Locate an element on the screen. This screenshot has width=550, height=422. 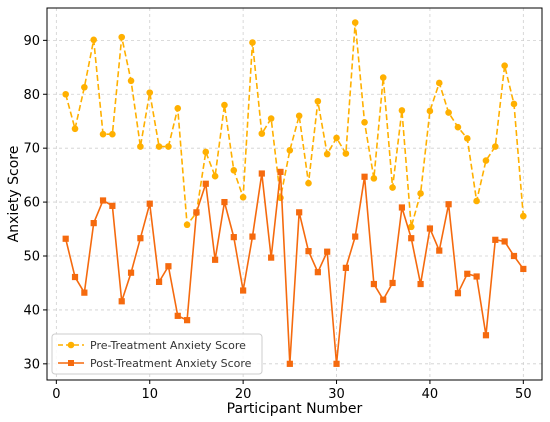
legend-label: Post-Treatment Anxiety Score is located at coordinates (171, 363).